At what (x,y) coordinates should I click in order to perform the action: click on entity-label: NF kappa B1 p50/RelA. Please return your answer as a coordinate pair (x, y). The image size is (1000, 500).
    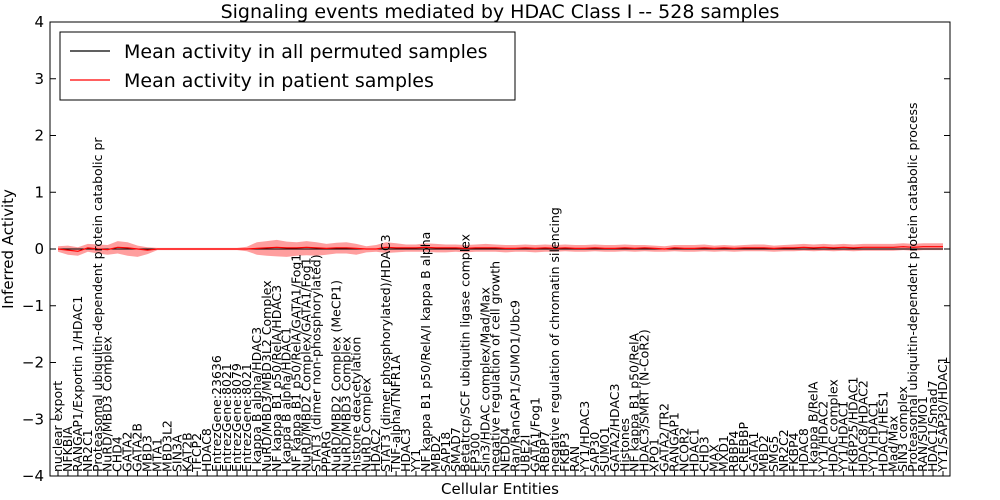
    Looking at the image, I should click on (634, 402).